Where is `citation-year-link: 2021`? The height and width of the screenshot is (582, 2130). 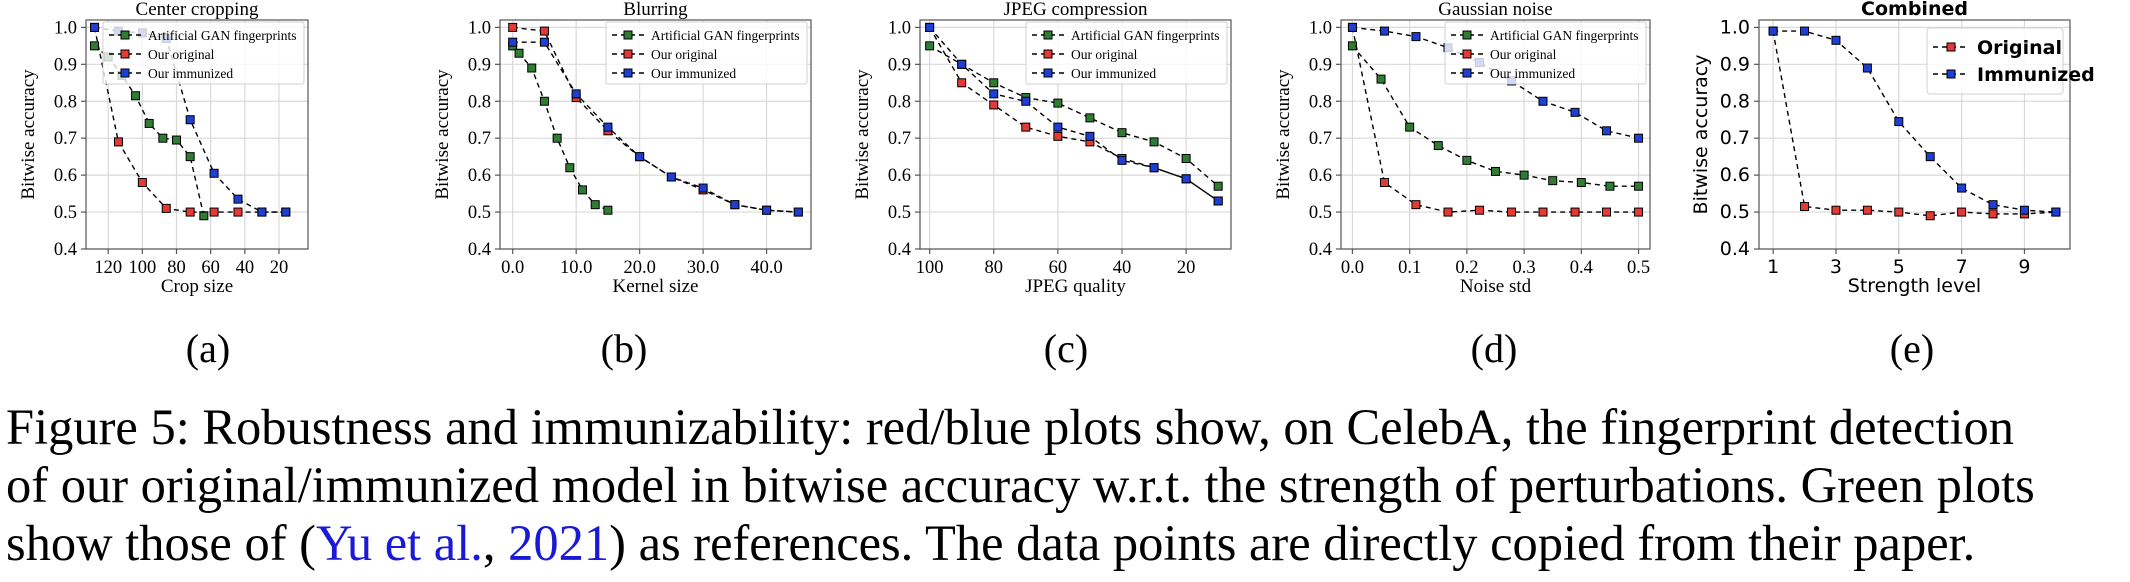
citation-year-link: 2021 is located at coordinates (559, 543).